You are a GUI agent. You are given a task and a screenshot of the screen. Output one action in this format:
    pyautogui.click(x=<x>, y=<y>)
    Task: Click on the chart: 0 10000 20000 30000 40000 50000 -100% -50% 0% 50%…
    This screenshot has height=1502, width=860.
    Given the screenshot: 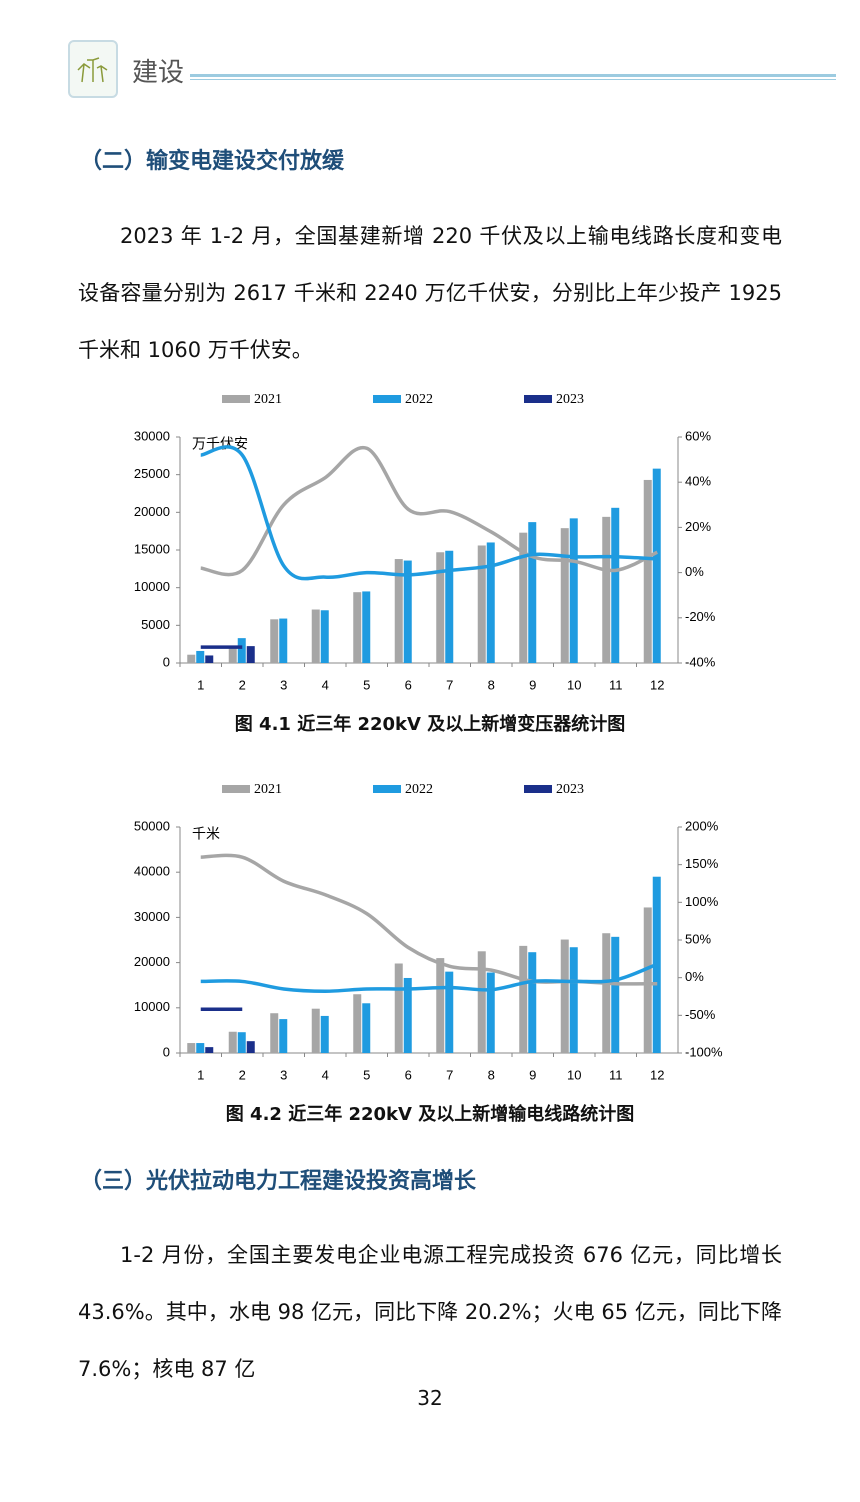 What is the action you would take?
    pyautogui.click(x=428, y=932)
    